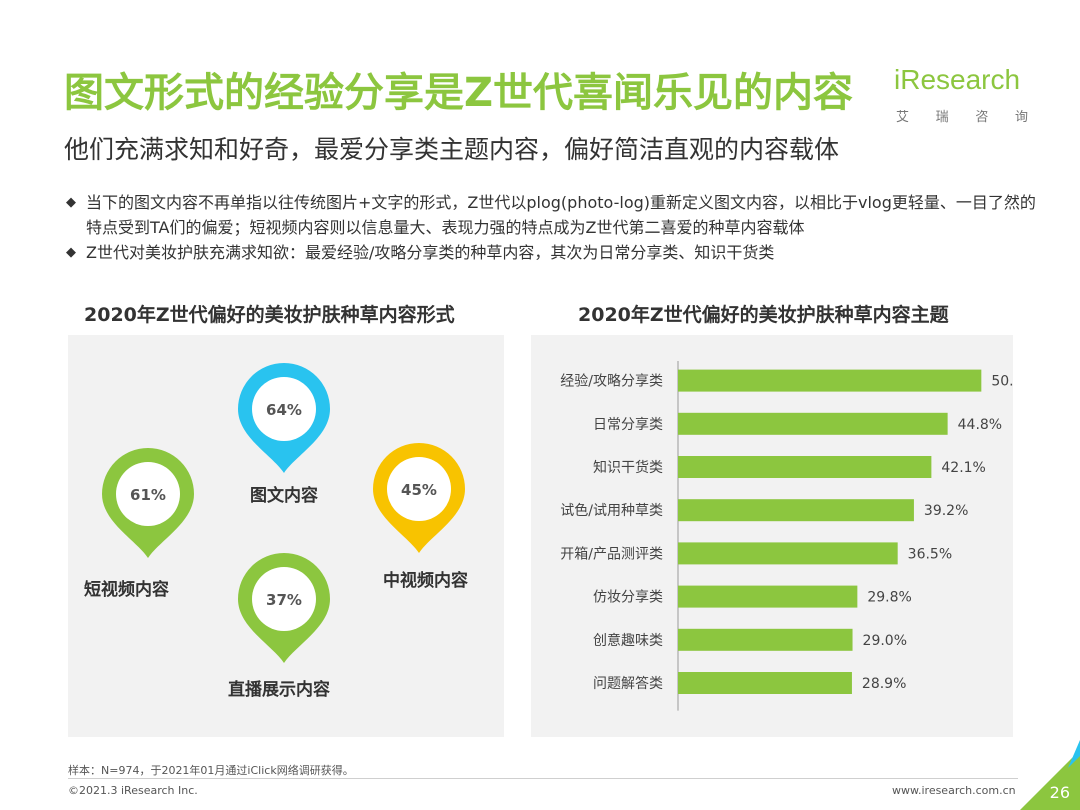 This screenshot has width=1080, height=810. What do you see at coordinates (1050, 775) in the screenshot?
I see `corner-decoration` at bounding box center [1050, 775].